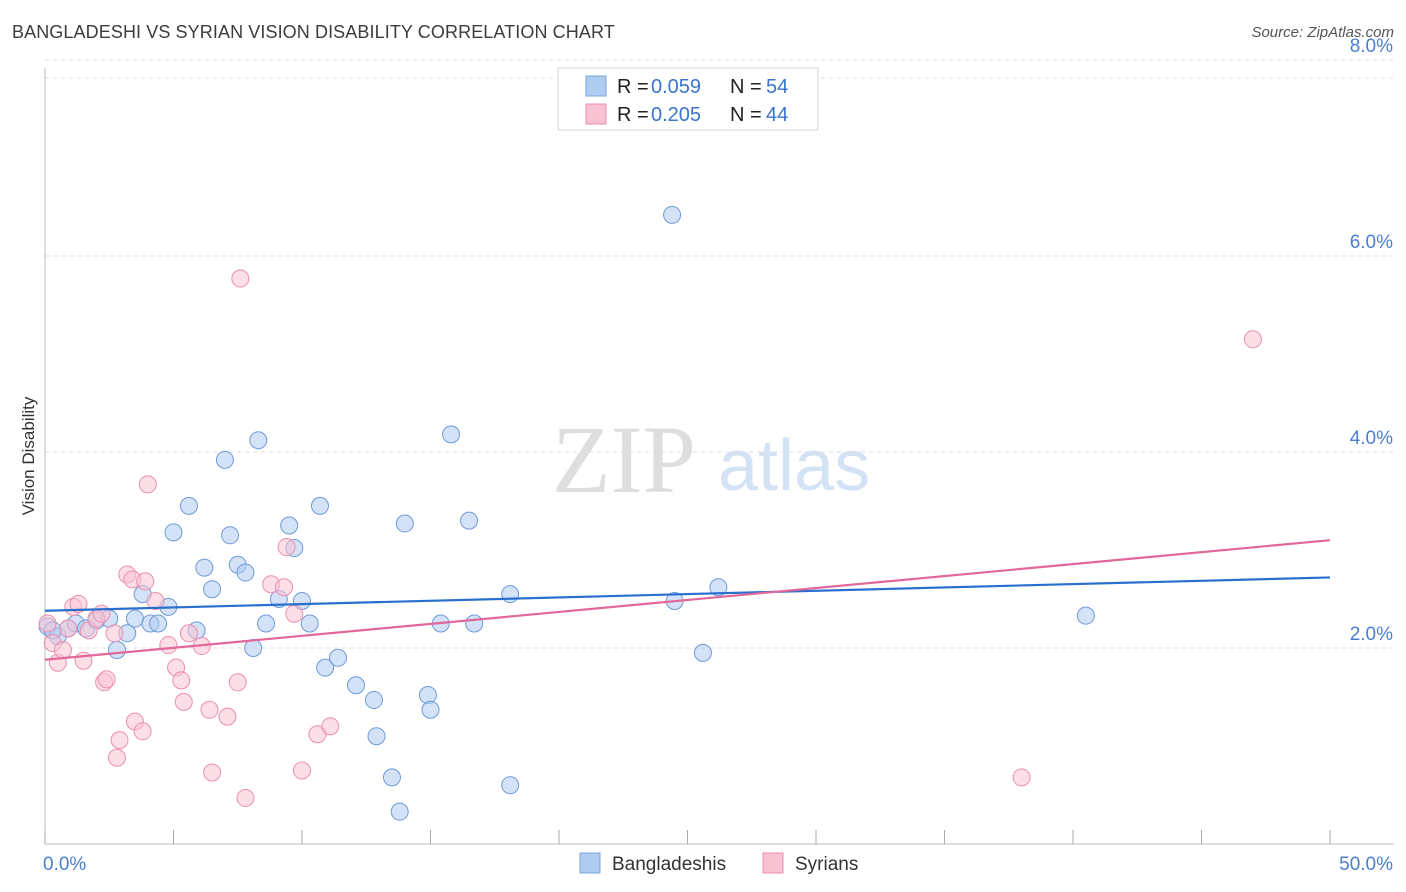 This screenshot has height=892, width=1406. What do you see at coordinates (633, 115) in the screenshot?
I see `legend-r-label-1: R =` at bounding box center [633, 115].